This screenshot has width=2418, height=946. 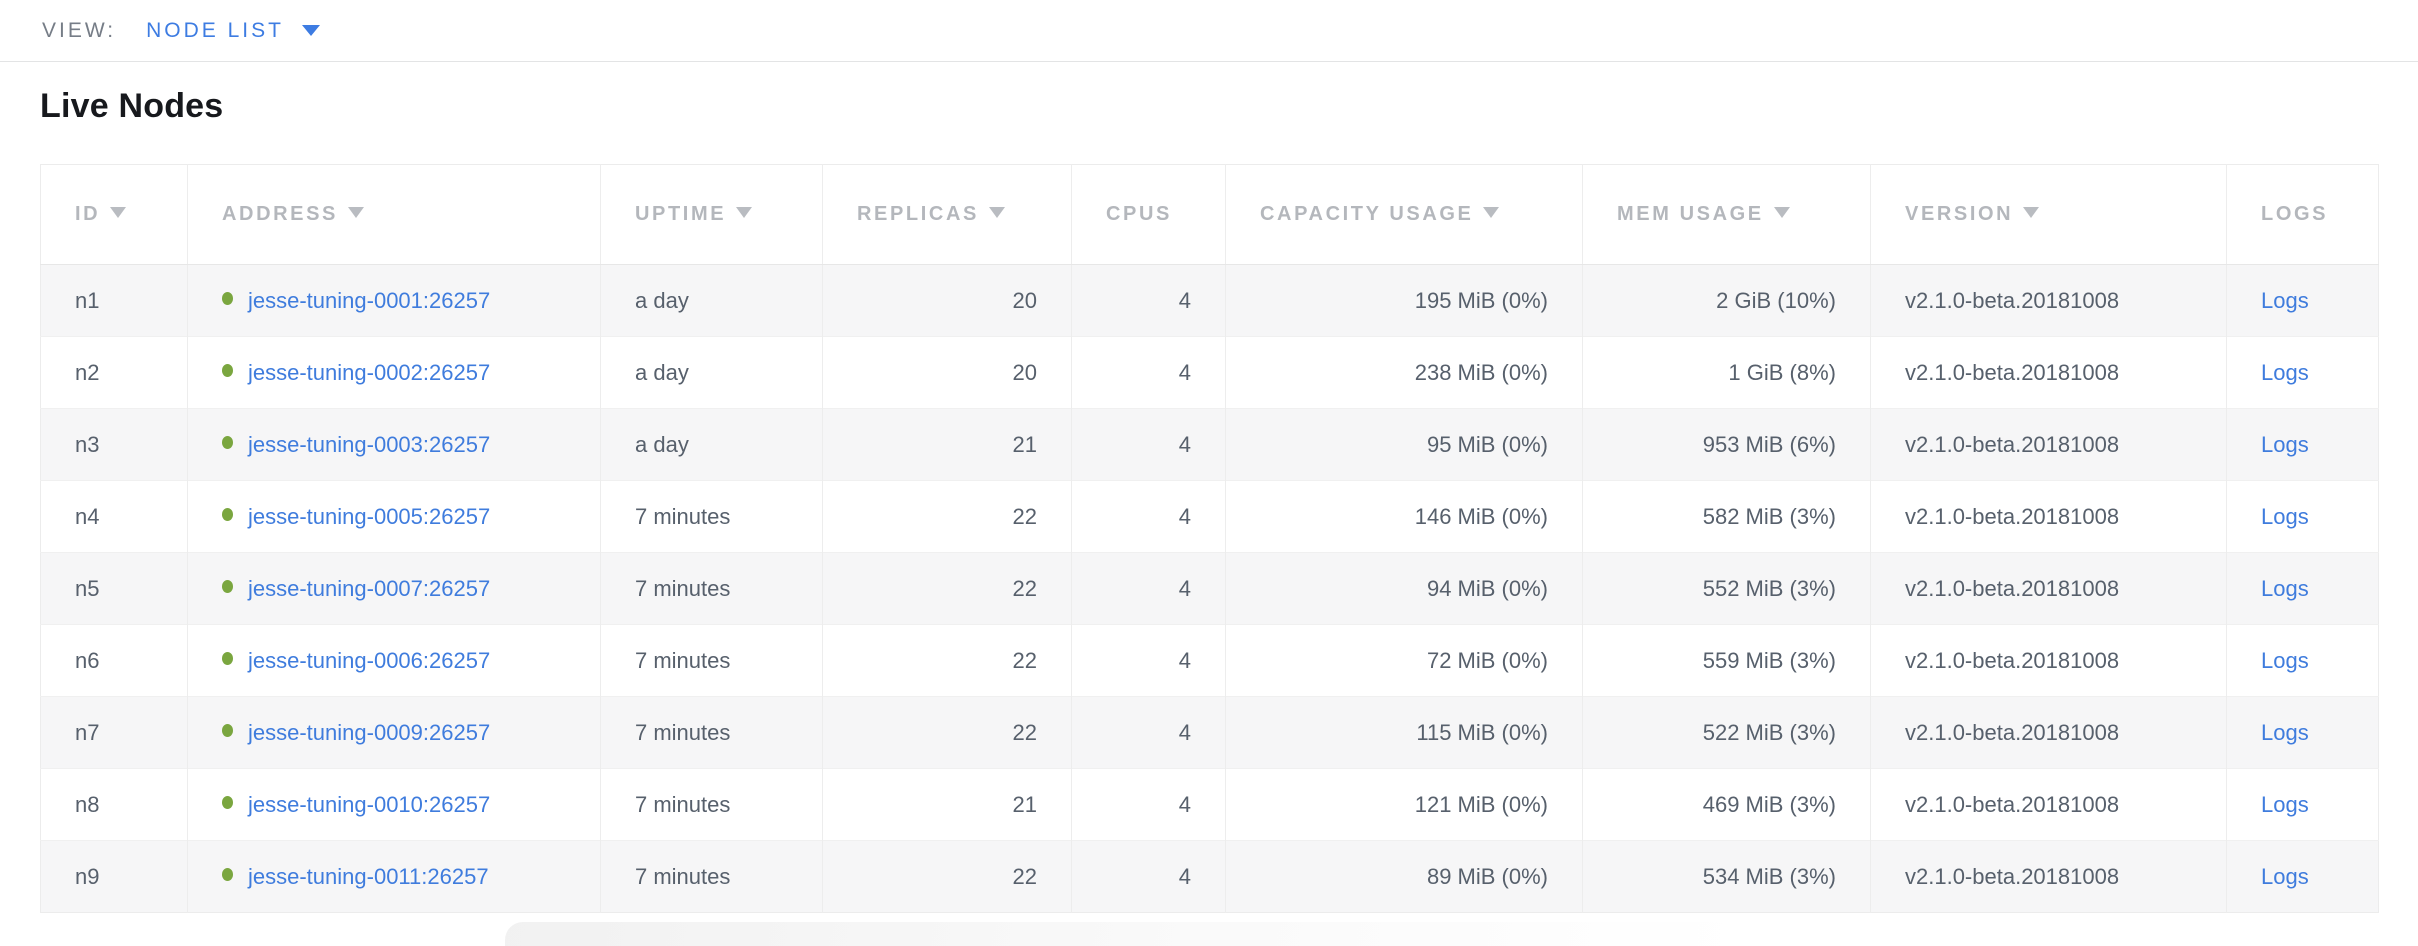 I want to click on cell-address: jesse-tuning-0006:26257, so click(x=394, y=660).